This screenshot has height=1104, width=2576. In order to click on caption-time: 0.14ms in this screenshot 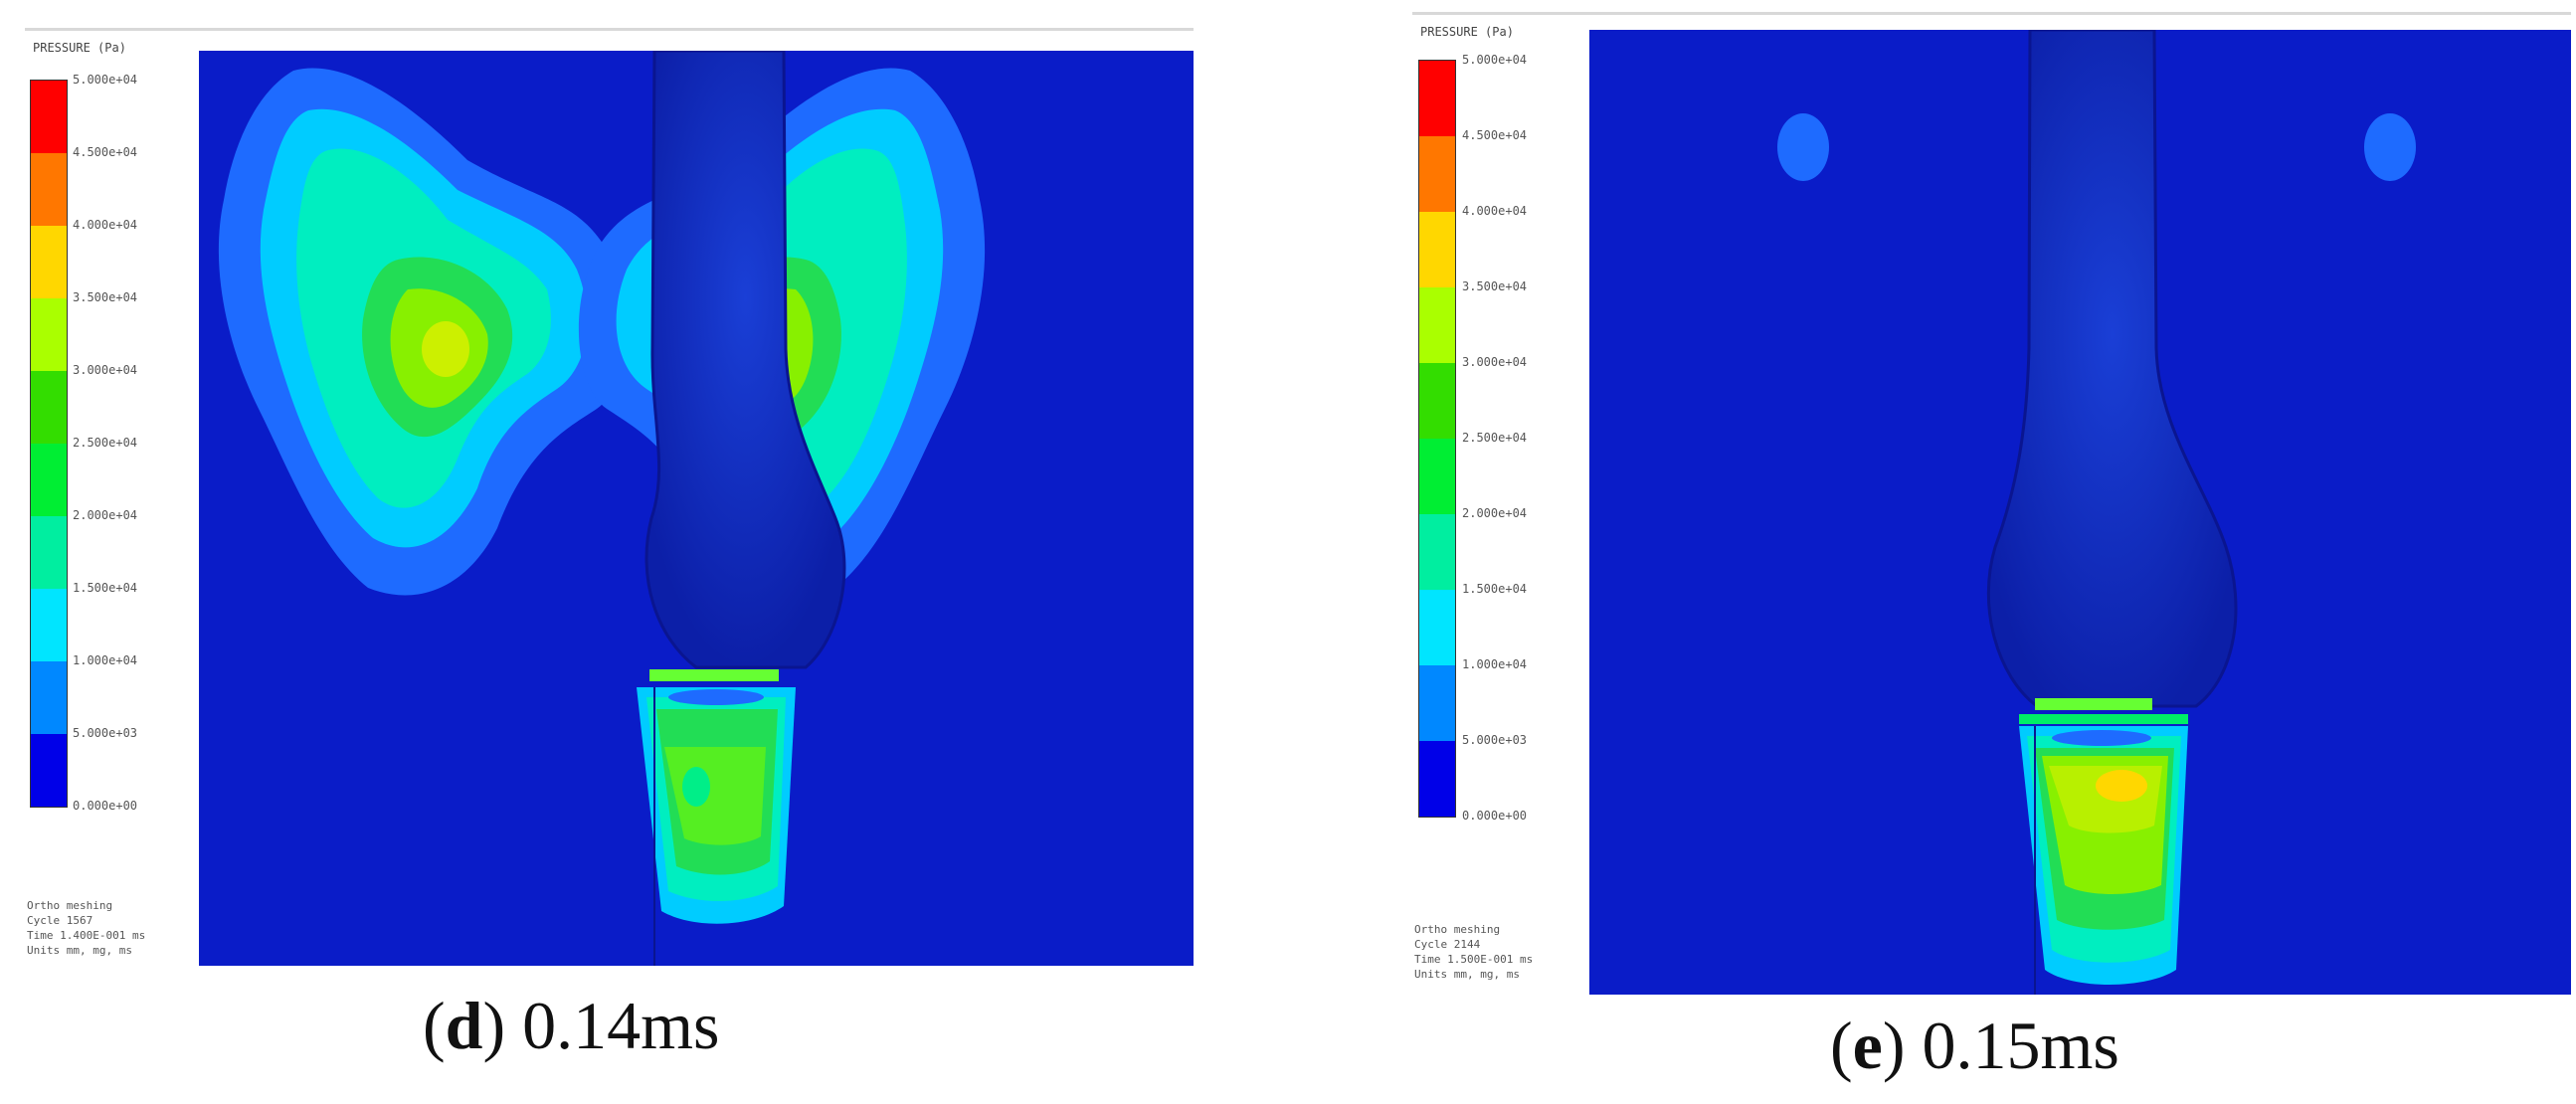, I will do `click(621, 1025)`.